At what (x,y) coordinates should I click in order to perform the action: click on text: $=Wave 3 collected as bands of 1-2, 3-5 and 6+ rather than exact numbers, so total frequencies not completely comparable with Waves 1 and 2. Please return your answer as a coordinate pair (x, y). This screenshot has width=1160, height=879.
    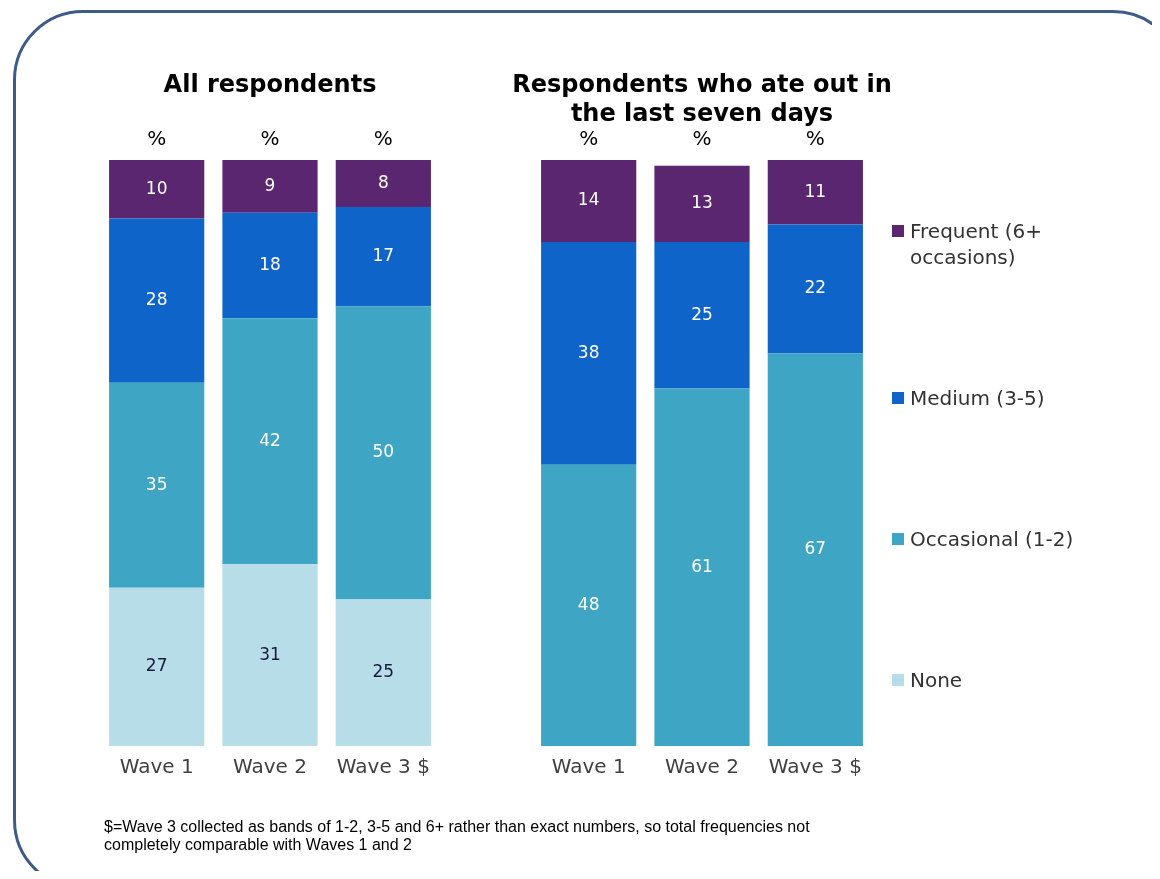
    Looking at the image, I should click on (457, 836).